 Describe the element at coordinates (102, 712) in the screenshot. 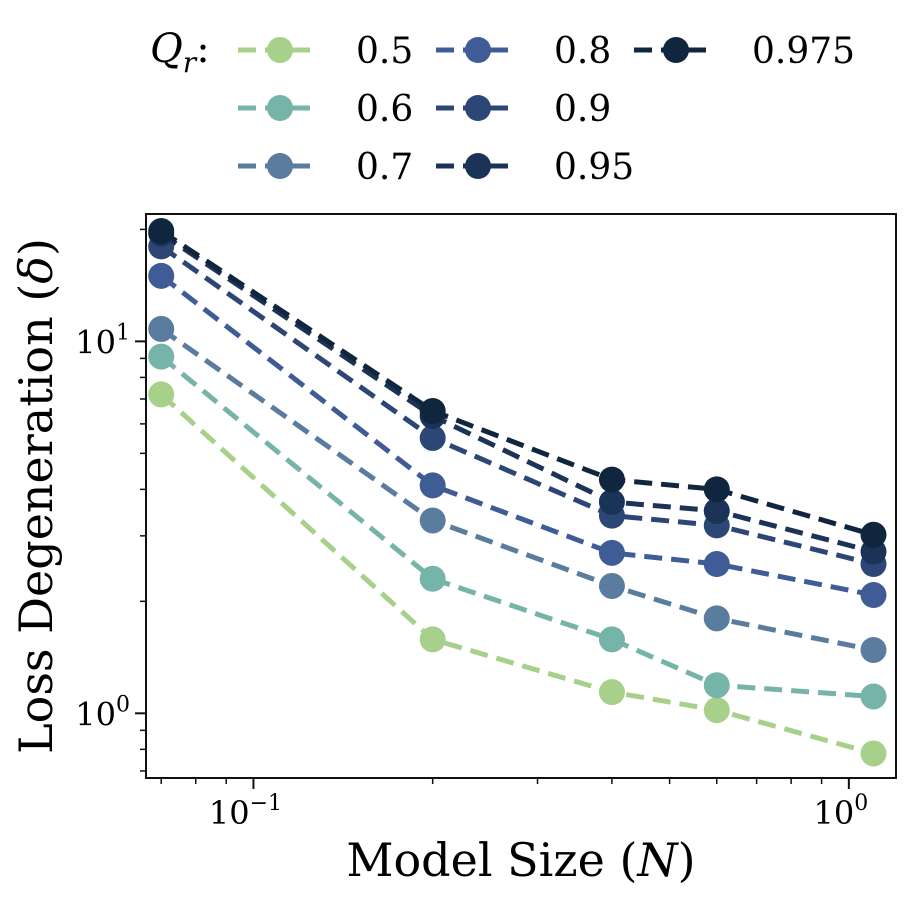

I see `y-tick-label-0: 100` at that location.